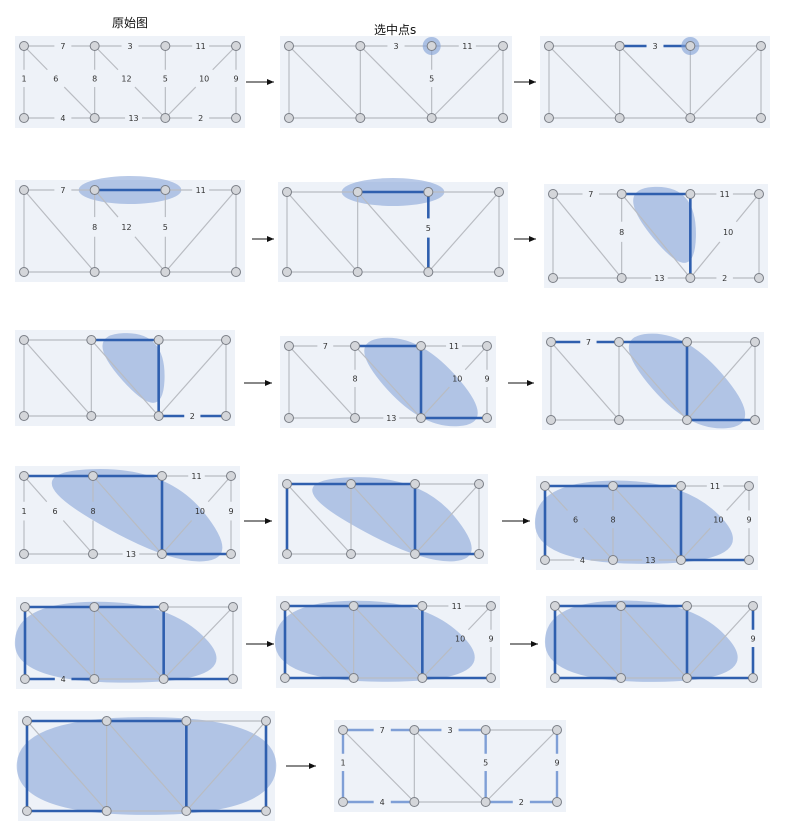  Describe the element at coordinates (557, 730) in the screenshot. I see `graph-node-A3` at that location.